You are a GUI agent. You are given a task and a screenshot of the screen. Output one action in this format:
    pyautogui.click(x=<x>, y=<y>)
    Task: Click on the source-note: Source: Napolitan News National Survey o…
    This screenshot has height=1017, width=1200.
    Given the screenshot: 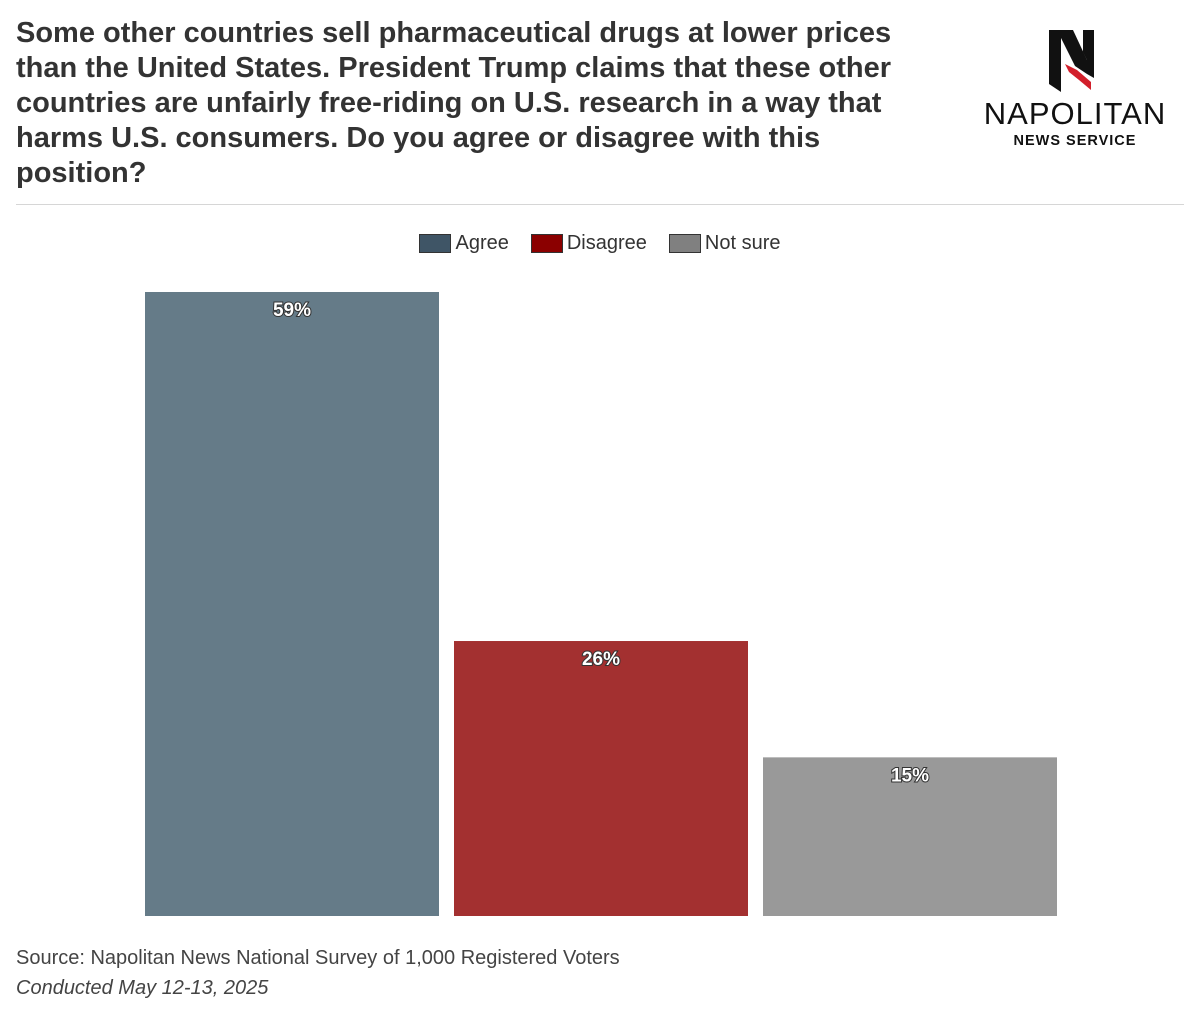 What is the action you would take?
    pyautogui.click(x=318, y=958)
    